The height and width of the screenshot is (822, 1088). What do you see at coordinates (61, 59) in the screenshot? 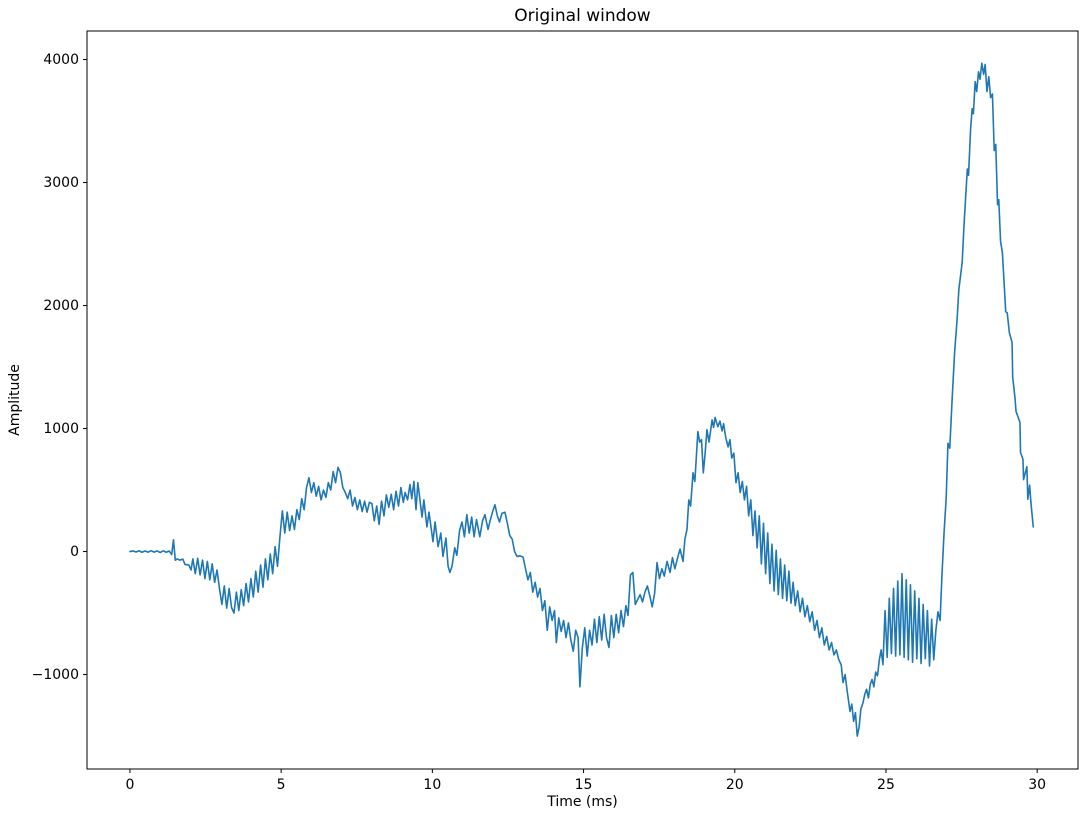
I see `y-tick-label: 4000` at bounding box center [61, 59].